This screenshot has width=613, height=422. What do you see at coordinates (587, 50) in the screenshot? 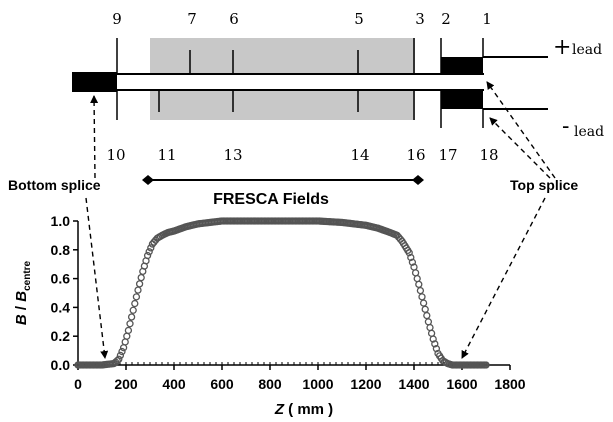
I see `plus-lead-word: lead` at bounding box center [587, 50].